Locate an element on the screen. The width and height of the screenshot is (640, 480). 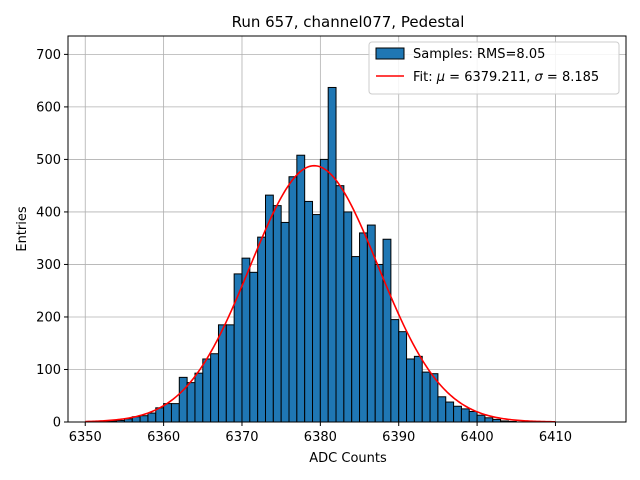
legend-fit-label: Fit: μ = 6379.211, σ = 8.185 is located at coordinates (506, 77).